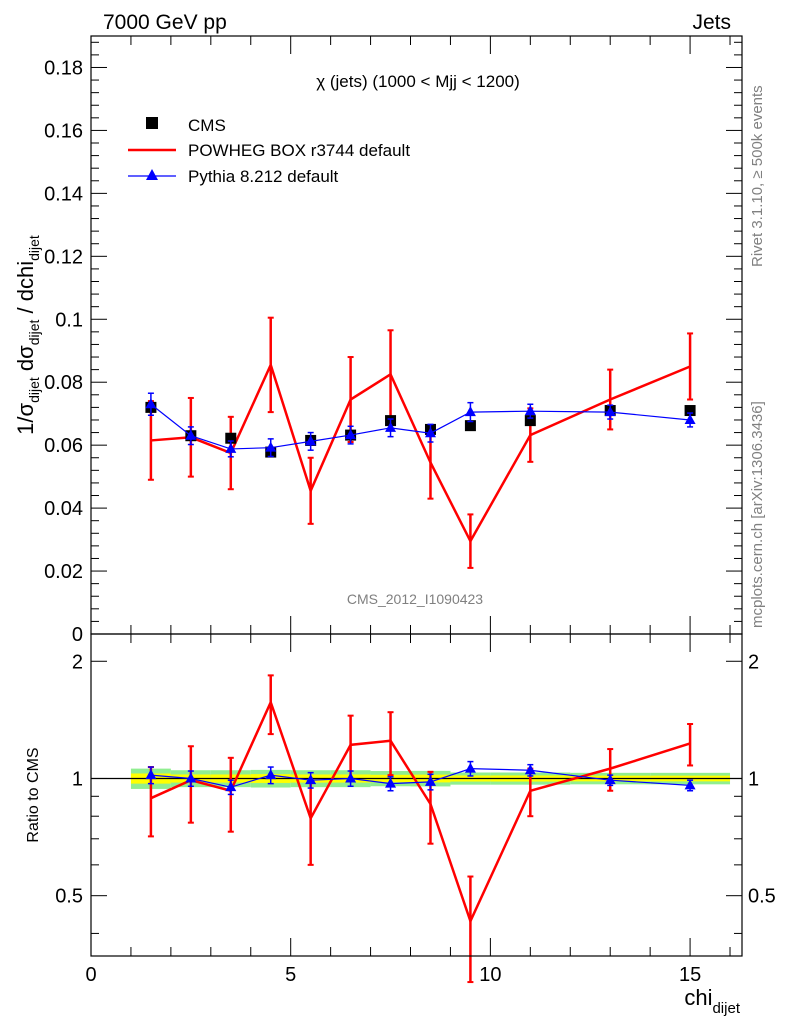  I want to click on main-y-tick-label: 0.06, so click(63, 446).